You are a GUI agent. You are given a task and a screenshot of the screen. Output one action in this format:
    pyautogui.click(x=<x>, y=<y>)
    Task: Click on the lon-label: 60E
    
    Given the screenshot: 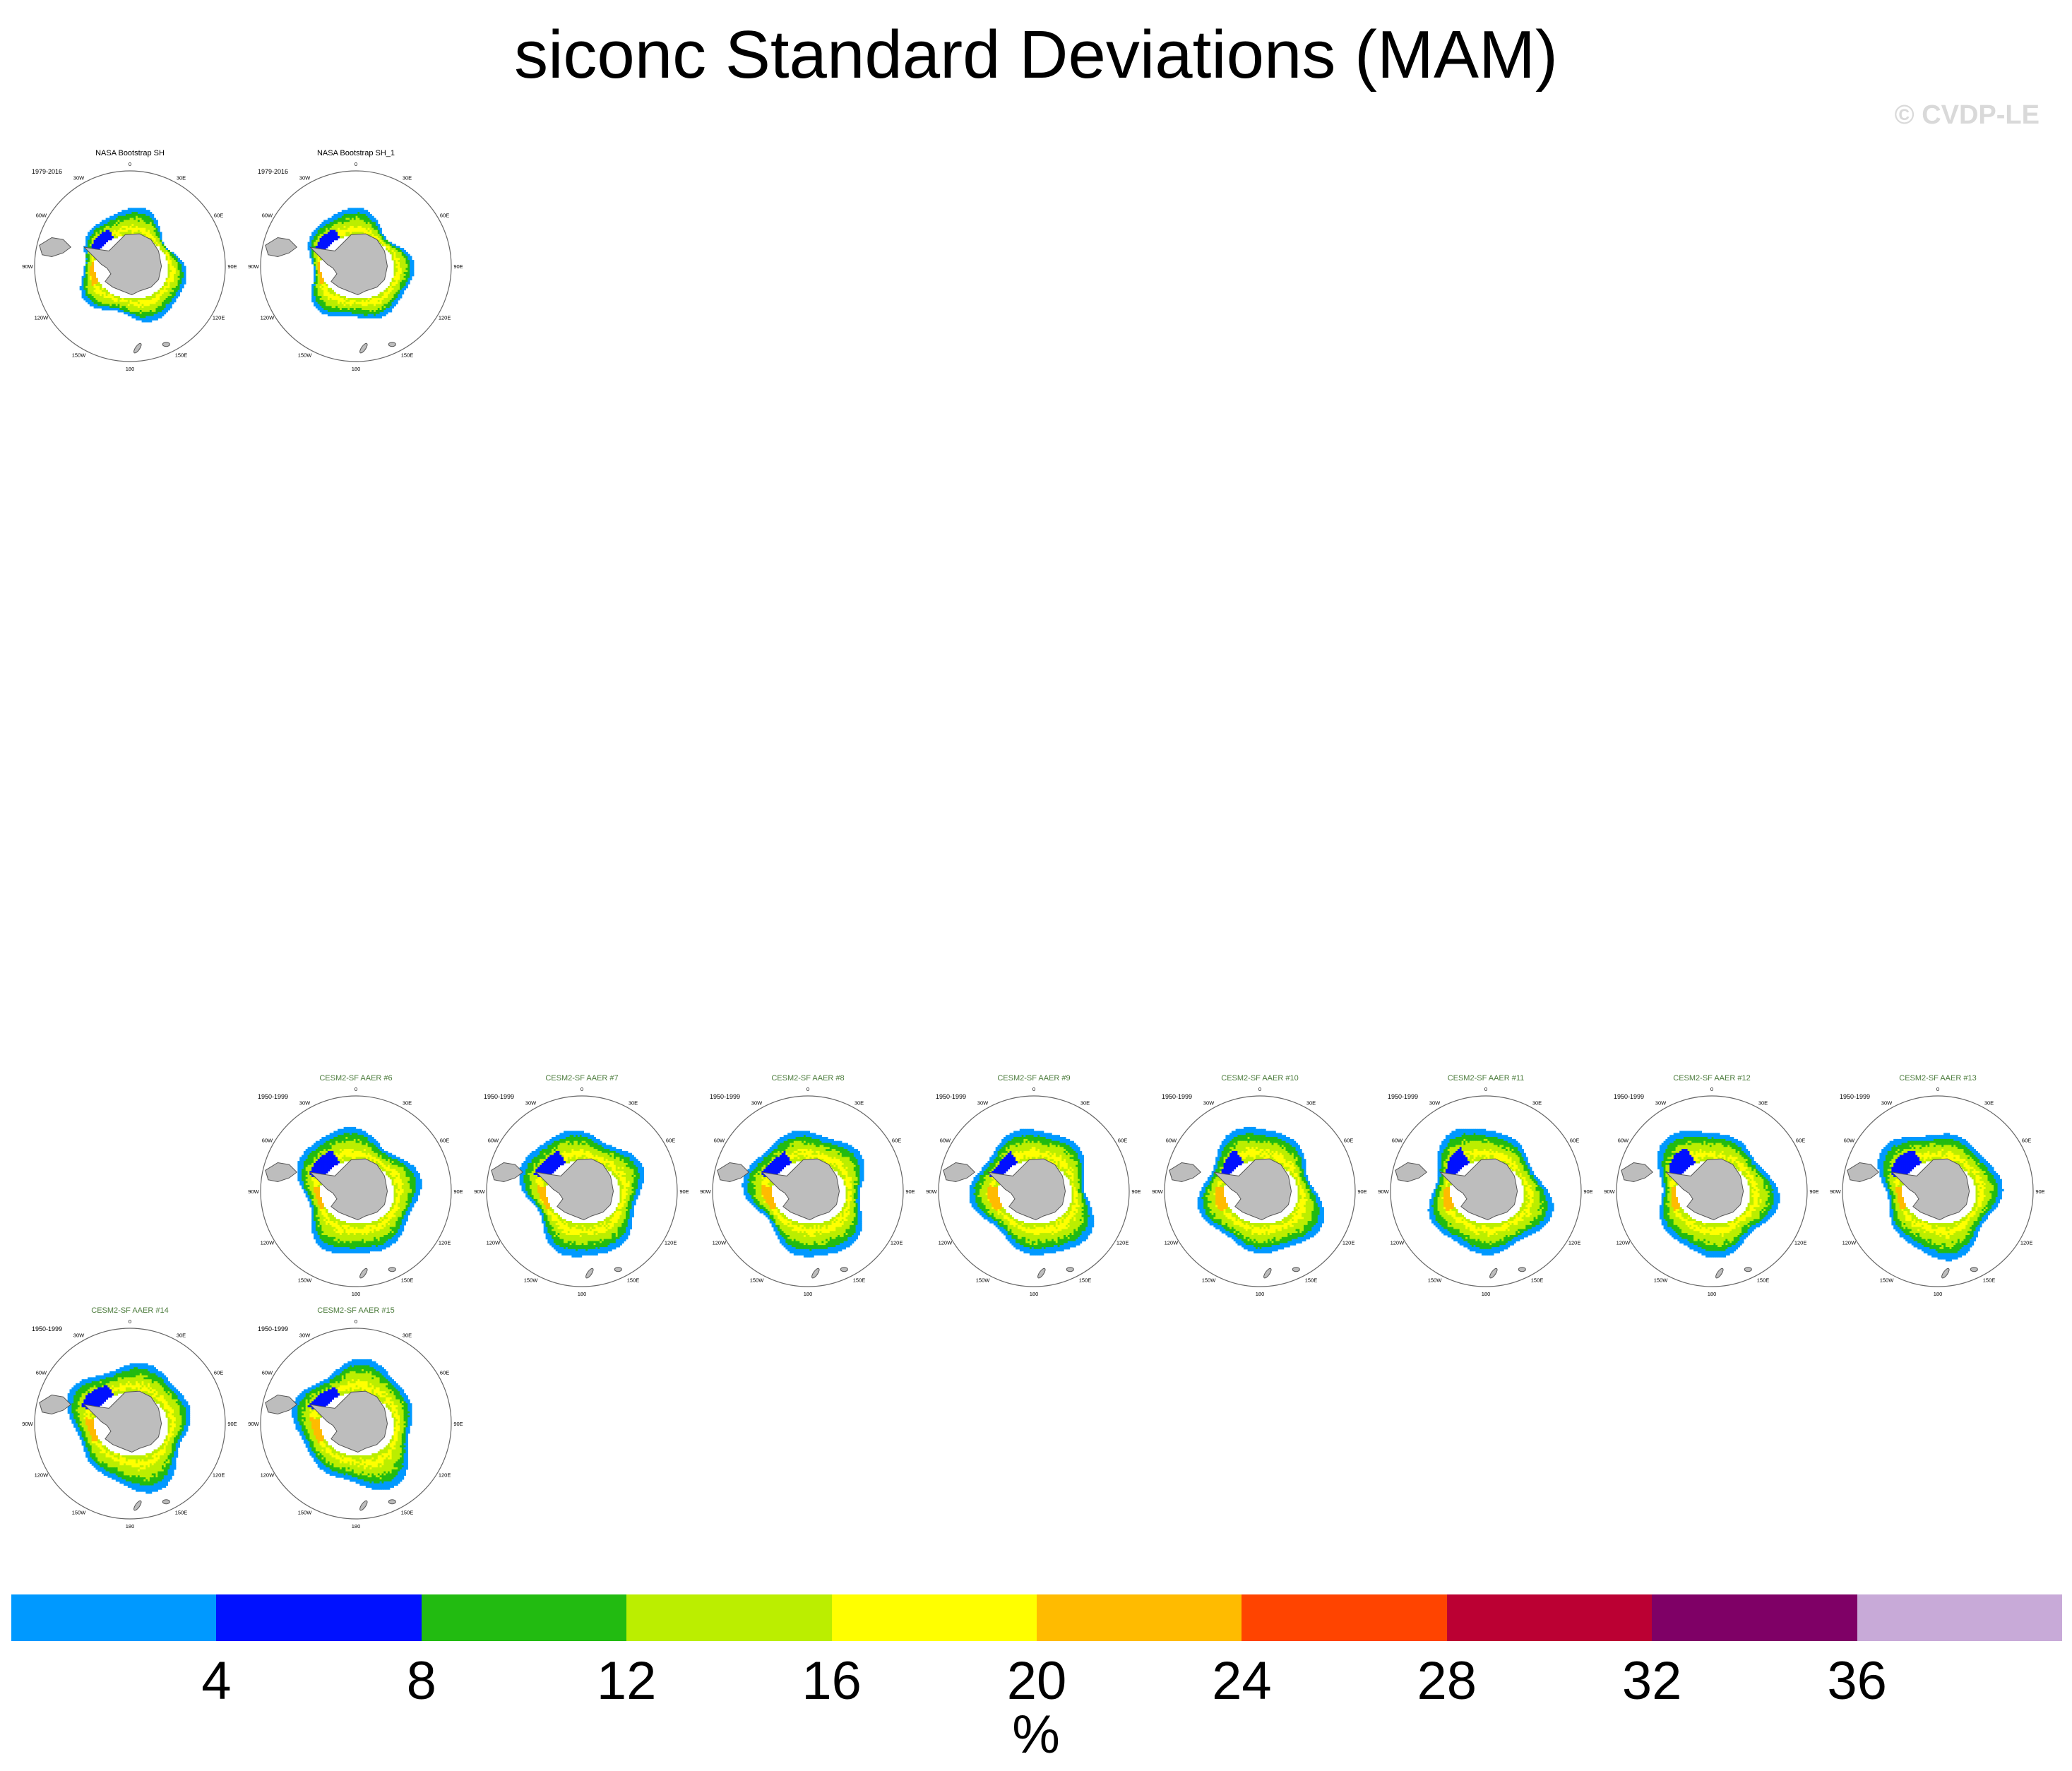 What is the action you would take?
    pyautogui.click(x=218, y=216)
    